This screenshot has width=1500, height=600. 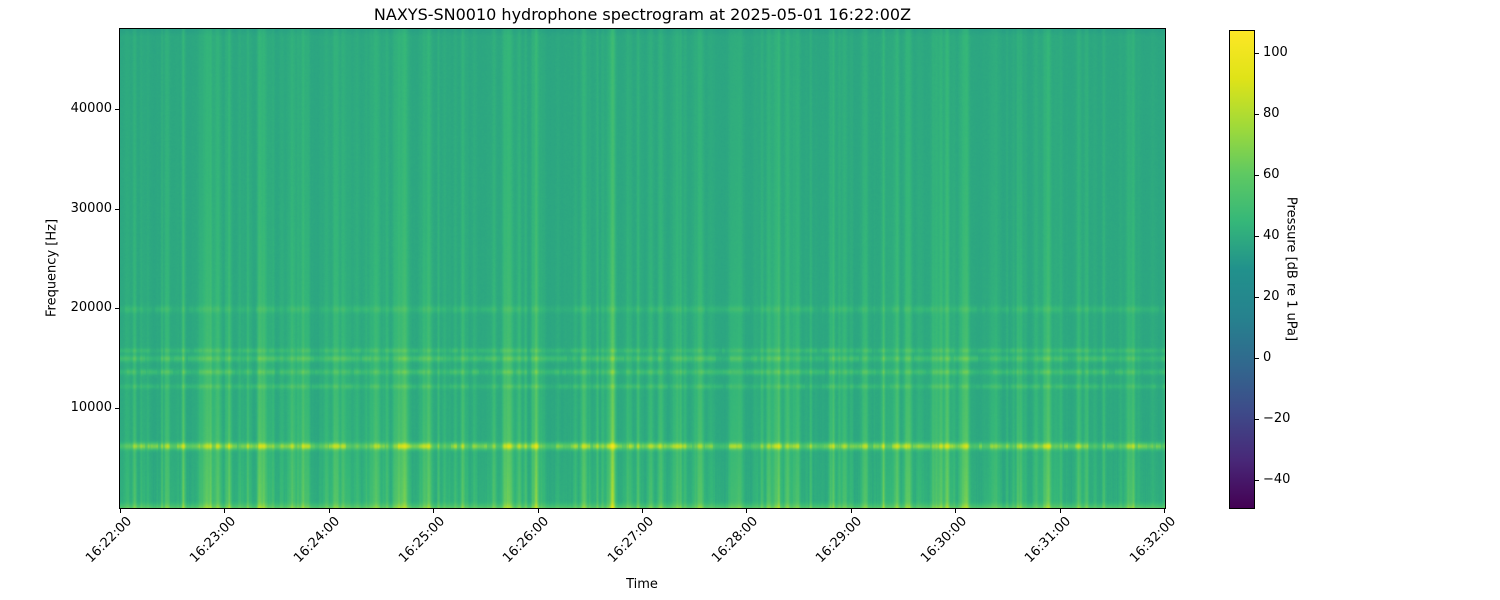 What do you see at coordinates (1277, 418) in the screenshot?
I see `colorbar-tick-label: −20` at bounding box center [1277, 418].